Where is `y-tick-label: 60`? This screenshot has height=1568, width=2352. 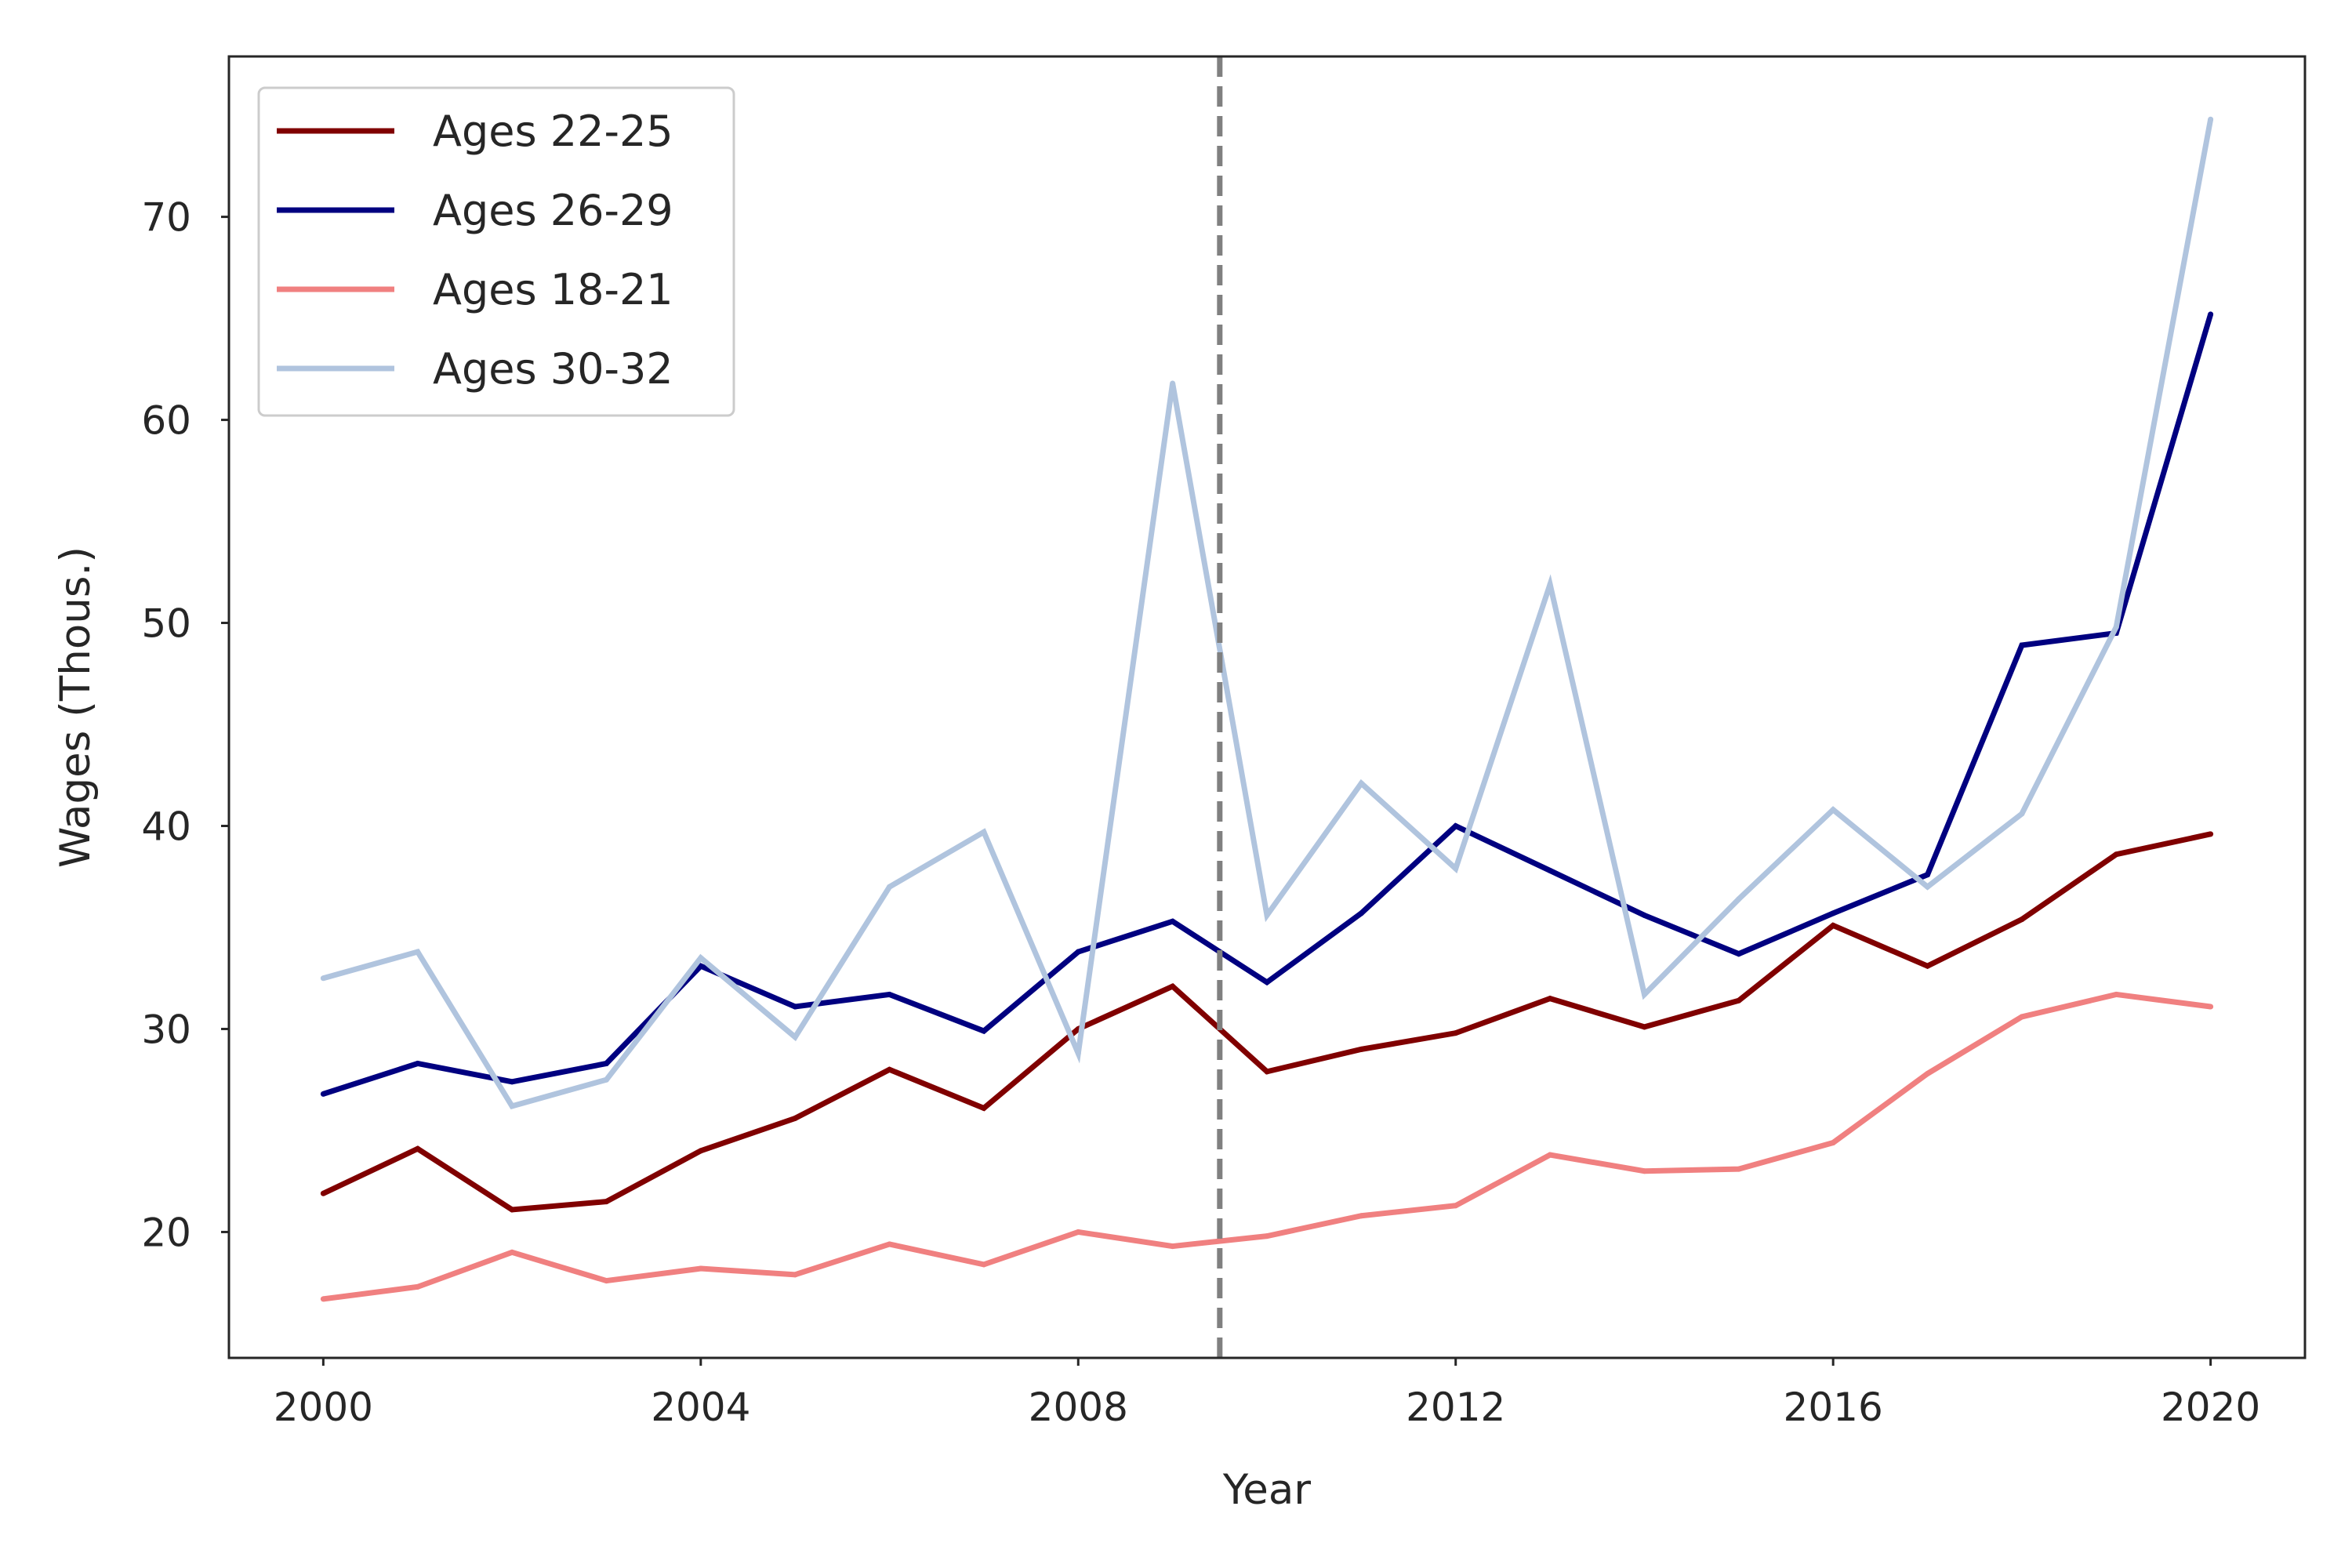 y-tick-label: 60 is located at coordinates (166, 421).